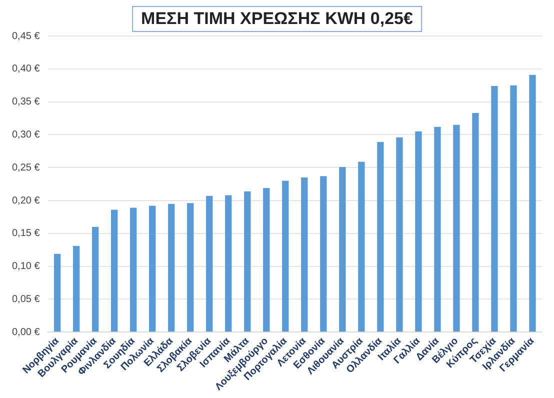  I want to click on chart-title: ΜΕΣΗ ΤΙΜΗ ΧΡΕΩΣΗΣ KWH 0,25€, so click(277, 19).